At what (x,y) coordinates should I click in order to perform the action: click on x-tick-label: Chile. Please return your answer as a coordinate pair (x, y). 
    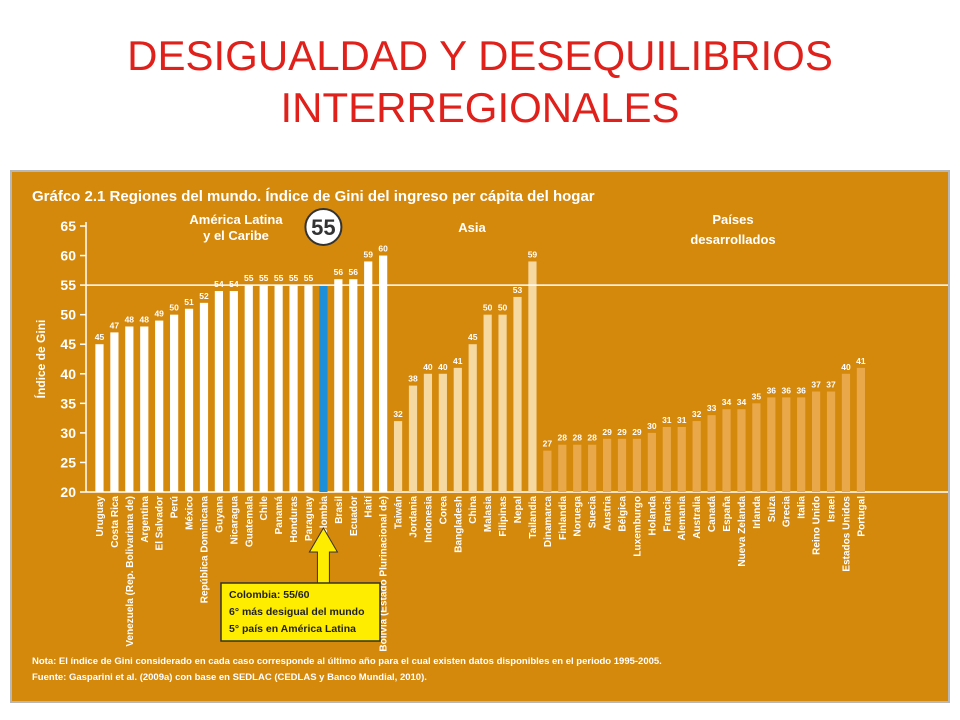
    Looking at the image, I should click on (264, 508).